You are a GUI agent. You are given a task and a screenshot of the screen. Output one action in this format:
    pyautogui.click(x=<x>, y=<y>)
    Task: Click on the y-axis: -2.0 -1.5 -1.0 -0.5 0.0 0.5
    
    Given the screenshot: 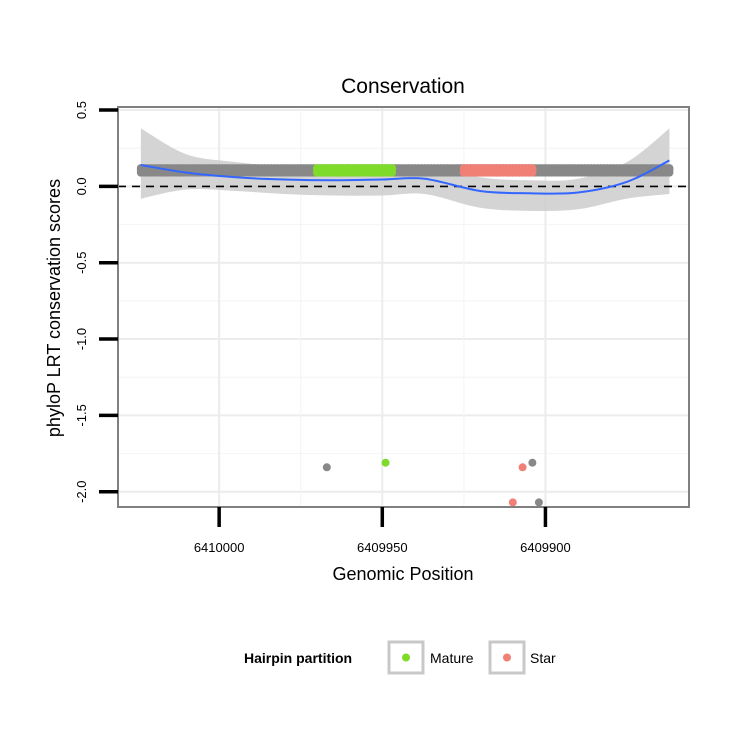 What is the action you would take?
    pyautogui.click(x=96, y=302)
    